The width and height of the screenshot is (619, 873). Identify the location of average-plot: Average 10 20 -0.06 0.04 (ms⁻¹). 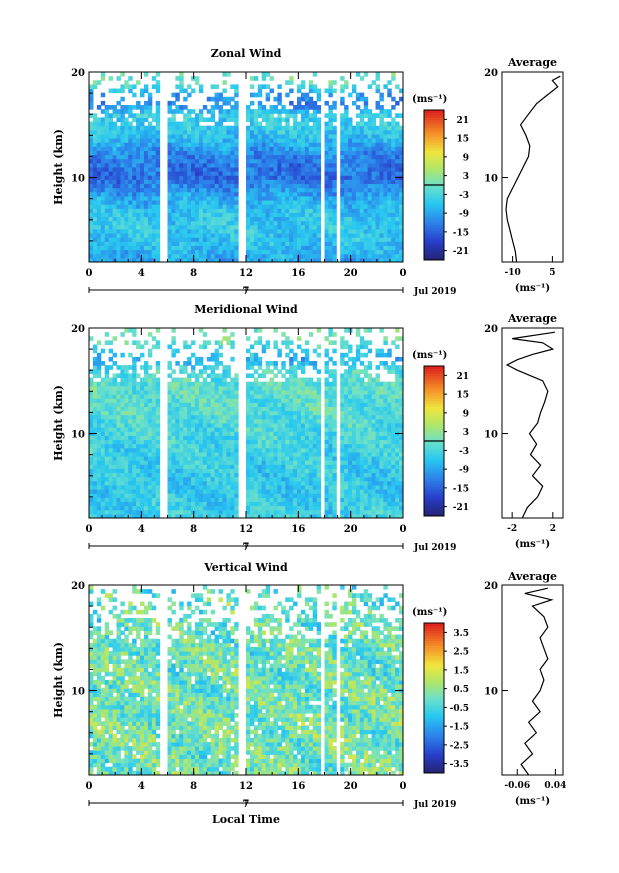
(525, 688).